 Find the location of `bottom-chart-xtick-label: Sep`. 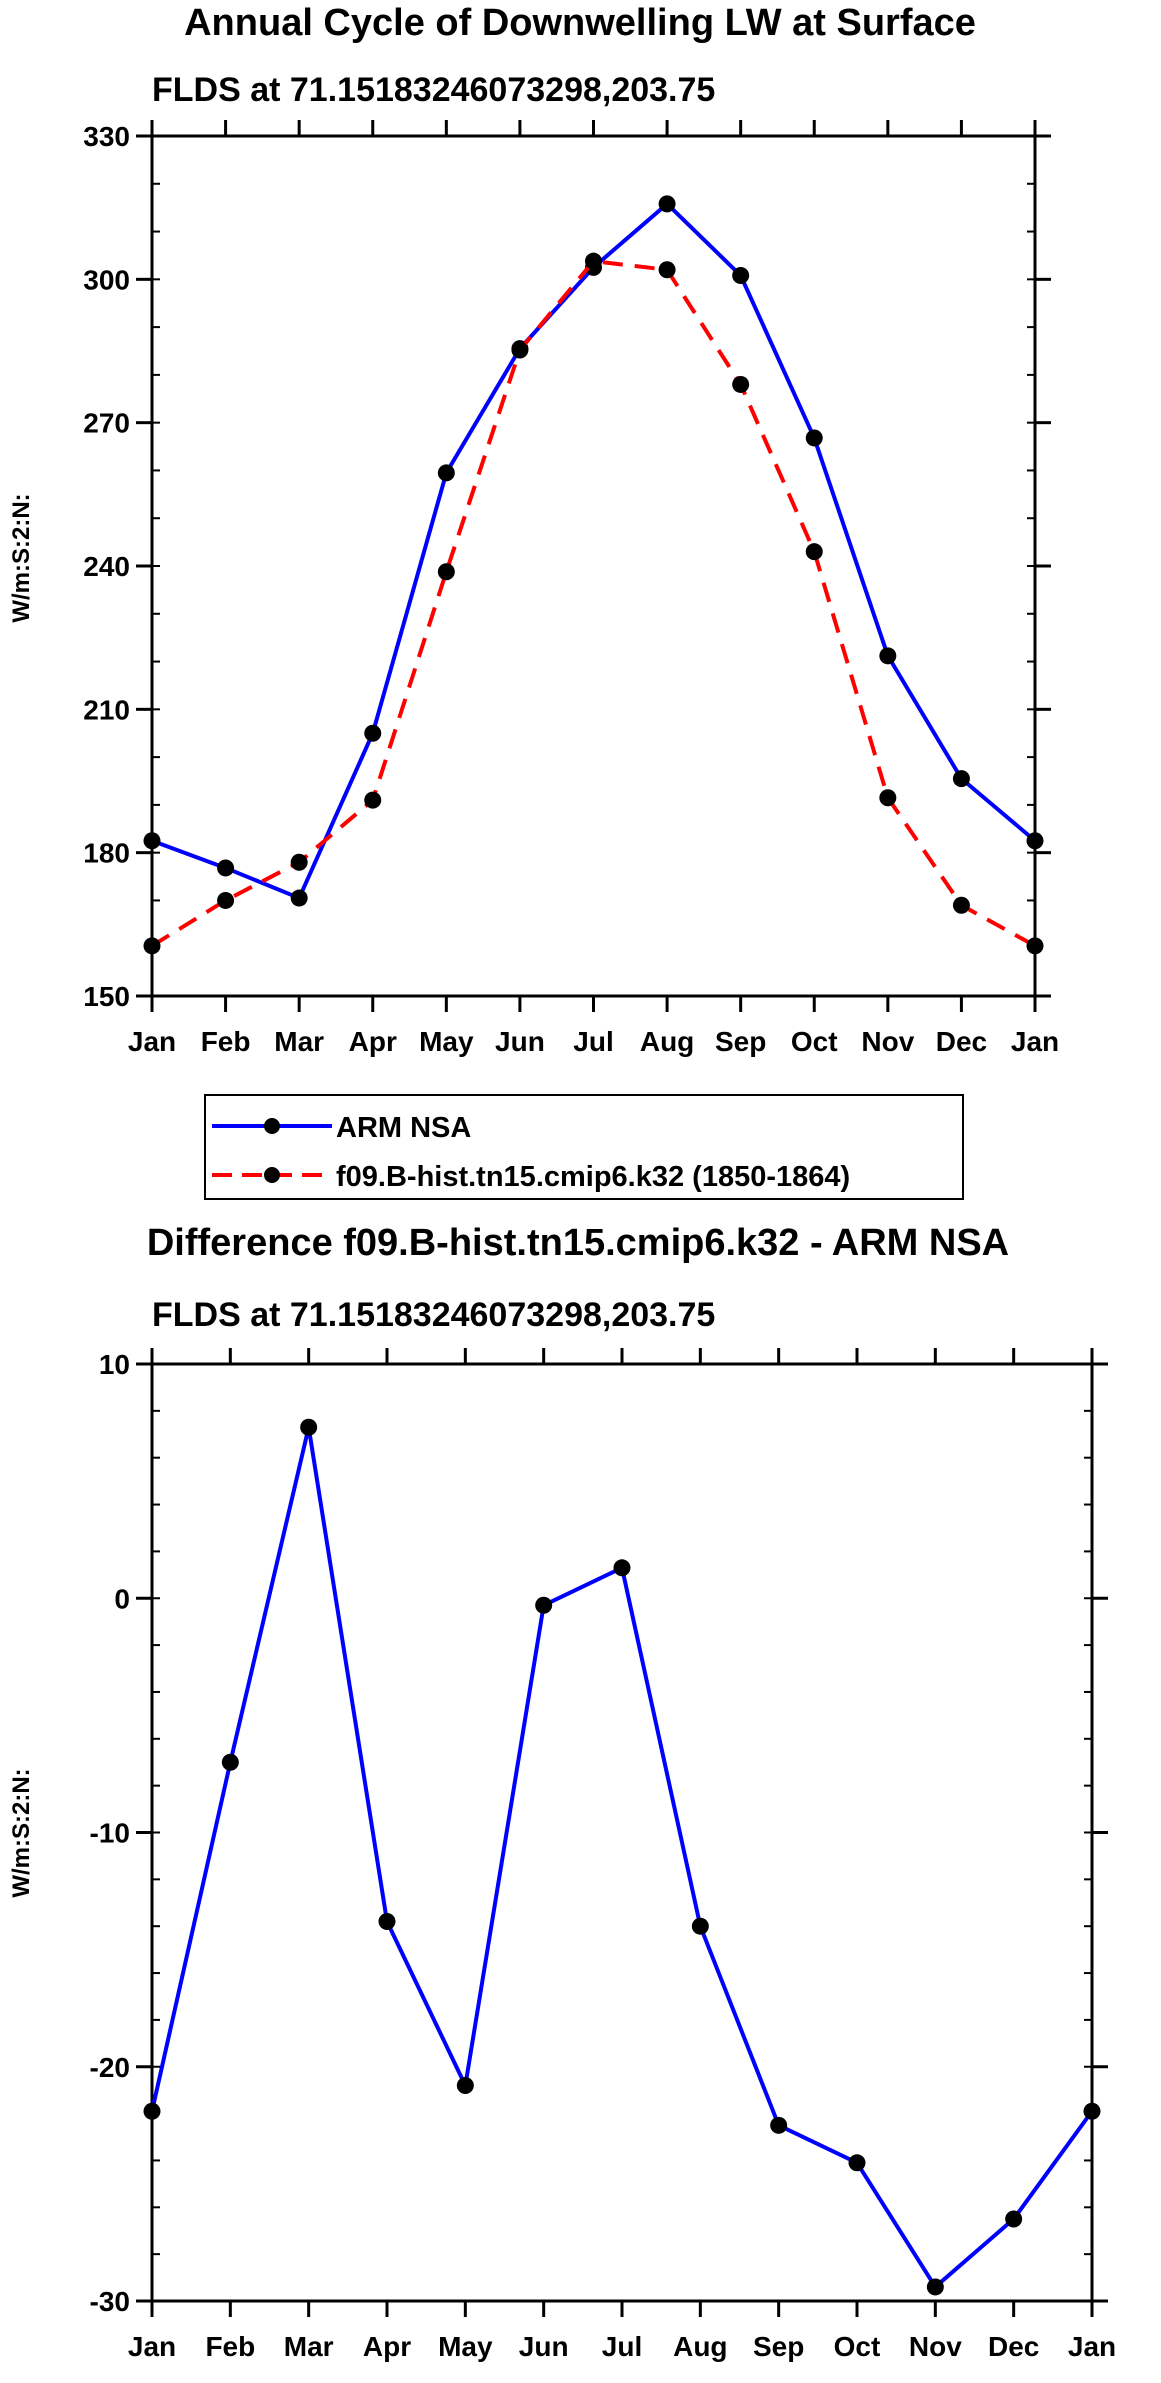

bottom-chart-xtick-label: Sep is located at coordinates (778, 2346).